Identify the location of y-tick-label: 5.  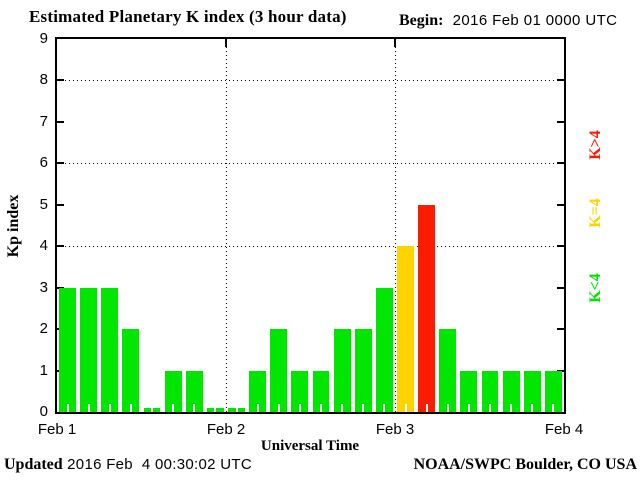
(43, 204).